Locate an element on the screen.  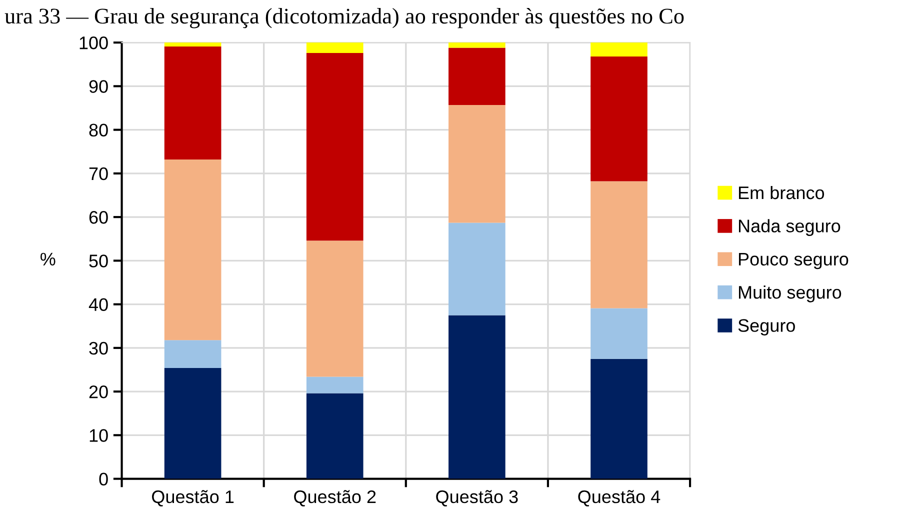
x-tick-label: Questão 4 is located at coordinates (619, 498).